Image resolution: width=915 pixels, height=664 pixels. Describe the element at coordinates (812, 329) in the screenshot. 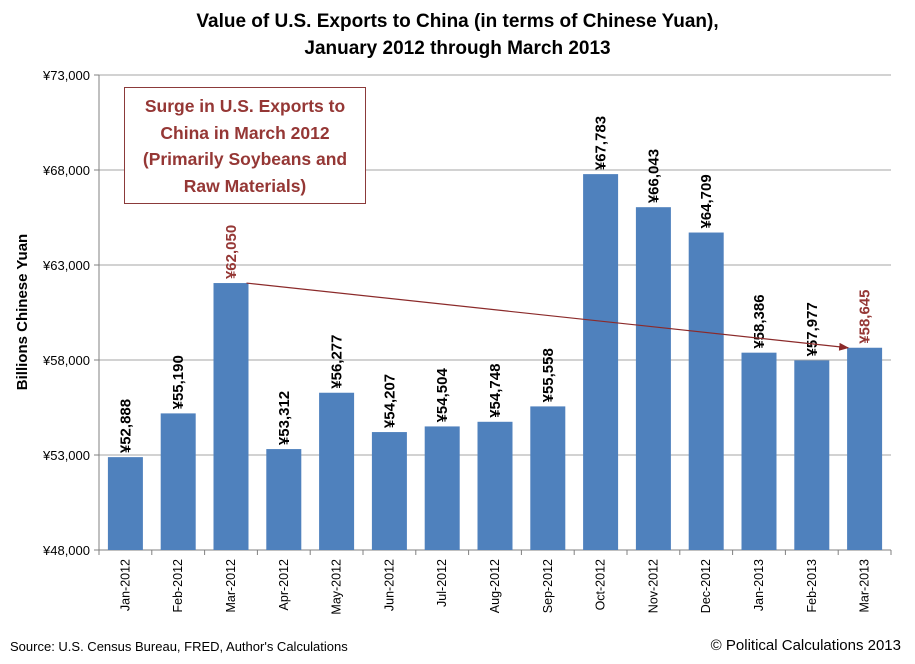

I see `data-label: ¥57,977` at that location.